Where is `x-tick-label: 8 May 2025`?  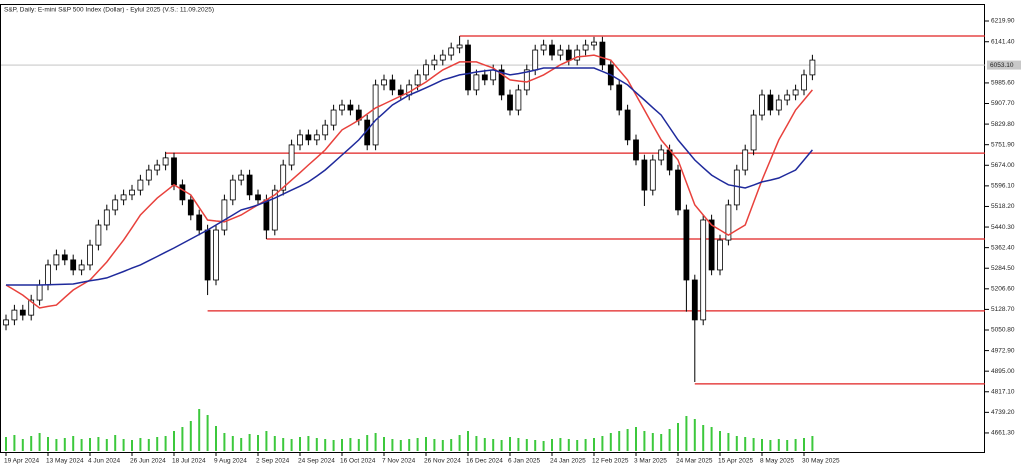
x-tick-label: 8 May 2025 is located at coordinates (777, 461).